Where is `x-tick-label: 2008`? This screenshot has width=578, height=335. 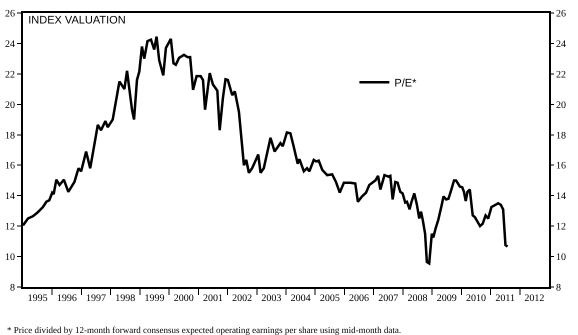
x-tick-label: 2008 is located at coordinates (418, 298).